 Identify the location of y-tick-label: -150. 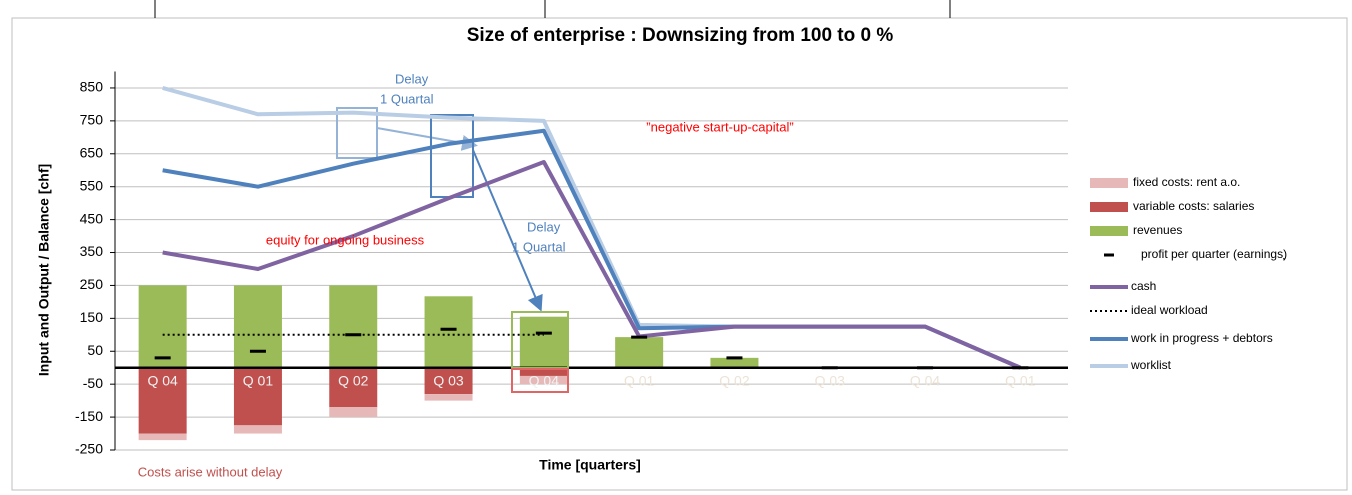
(89, 416).